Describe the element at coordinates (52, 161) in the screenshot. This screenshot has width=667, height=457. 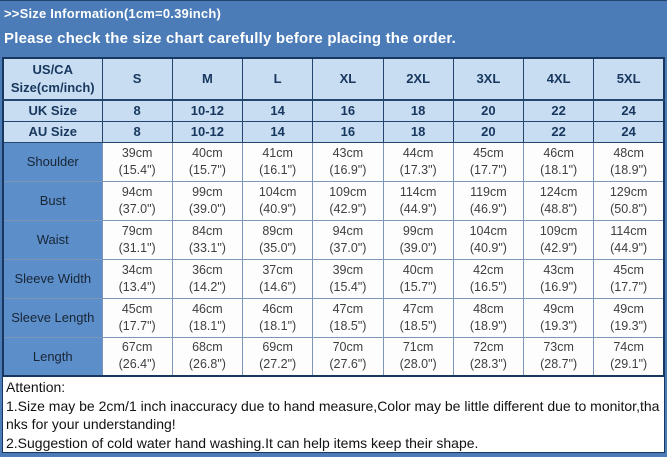
I see `measurement-label: Shoulder` at that location.